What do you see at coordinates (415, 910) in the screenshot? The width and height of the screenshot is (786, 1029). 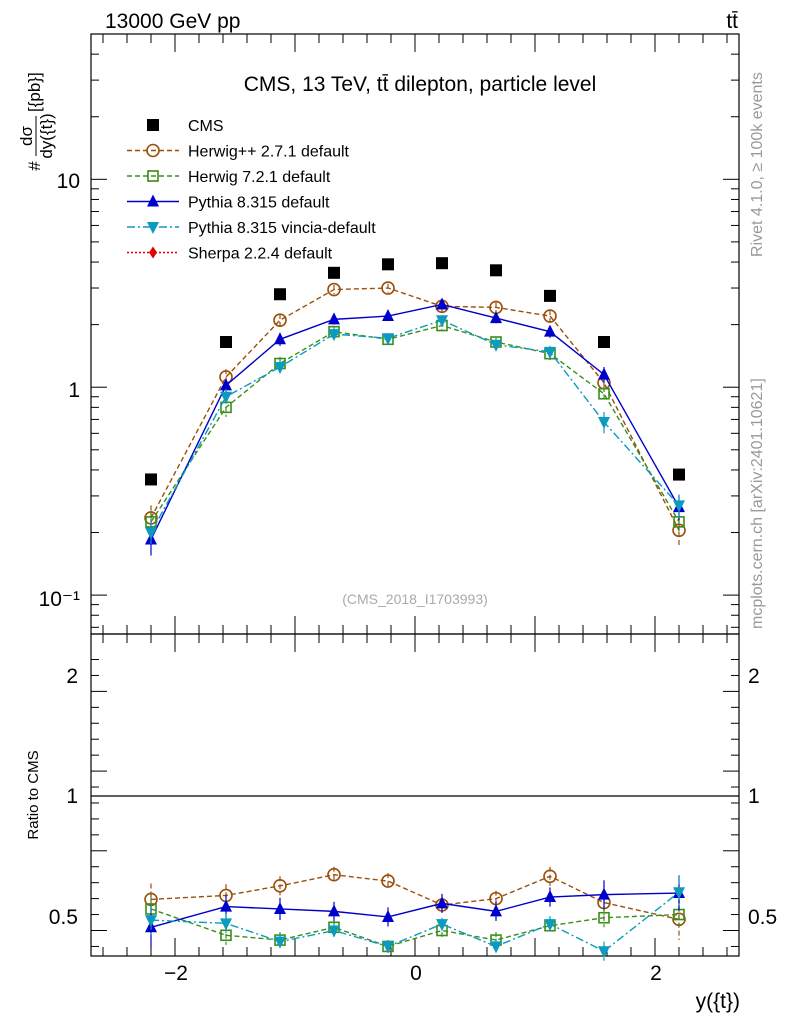 I see `ratio-series-2-line` at bounding box center [415, 910].